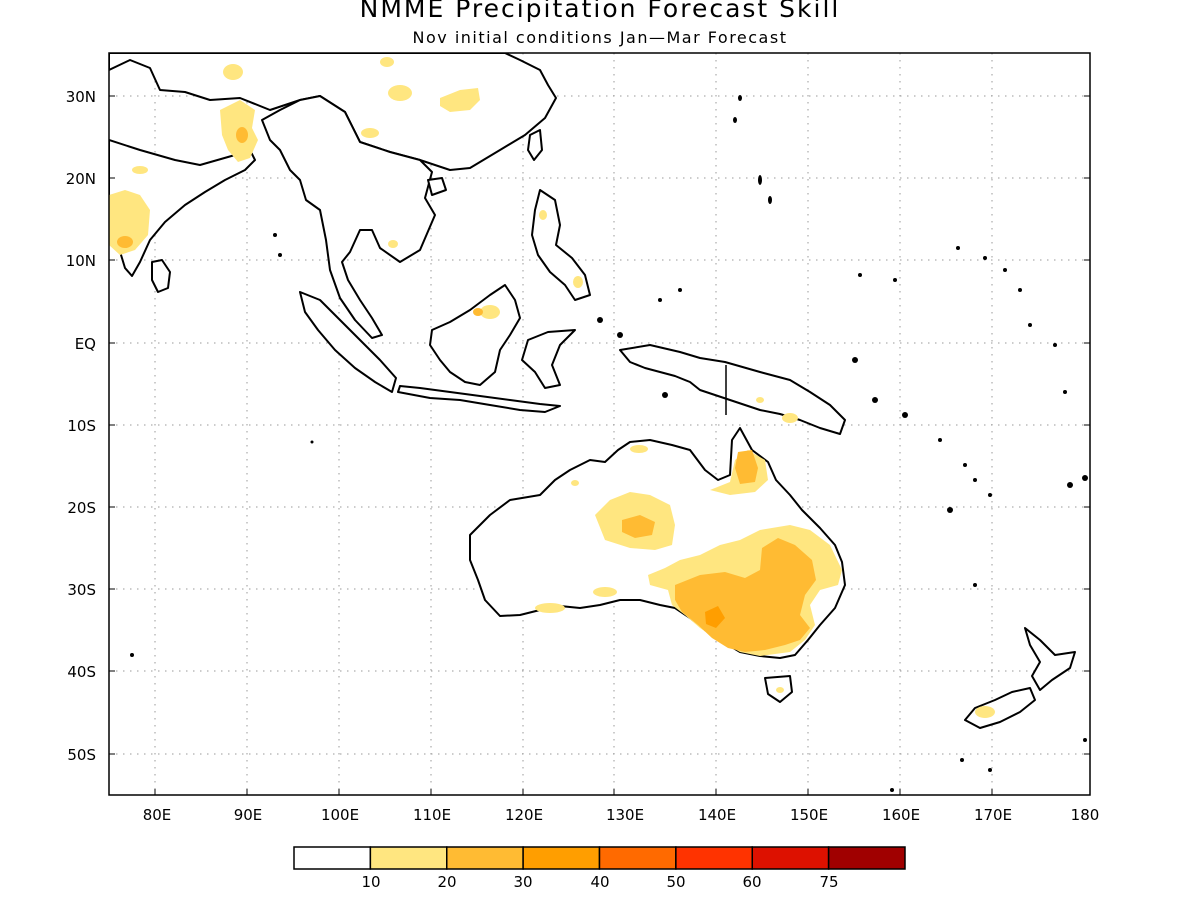  I want to click on lat-label: EQ, so click(85, 344).